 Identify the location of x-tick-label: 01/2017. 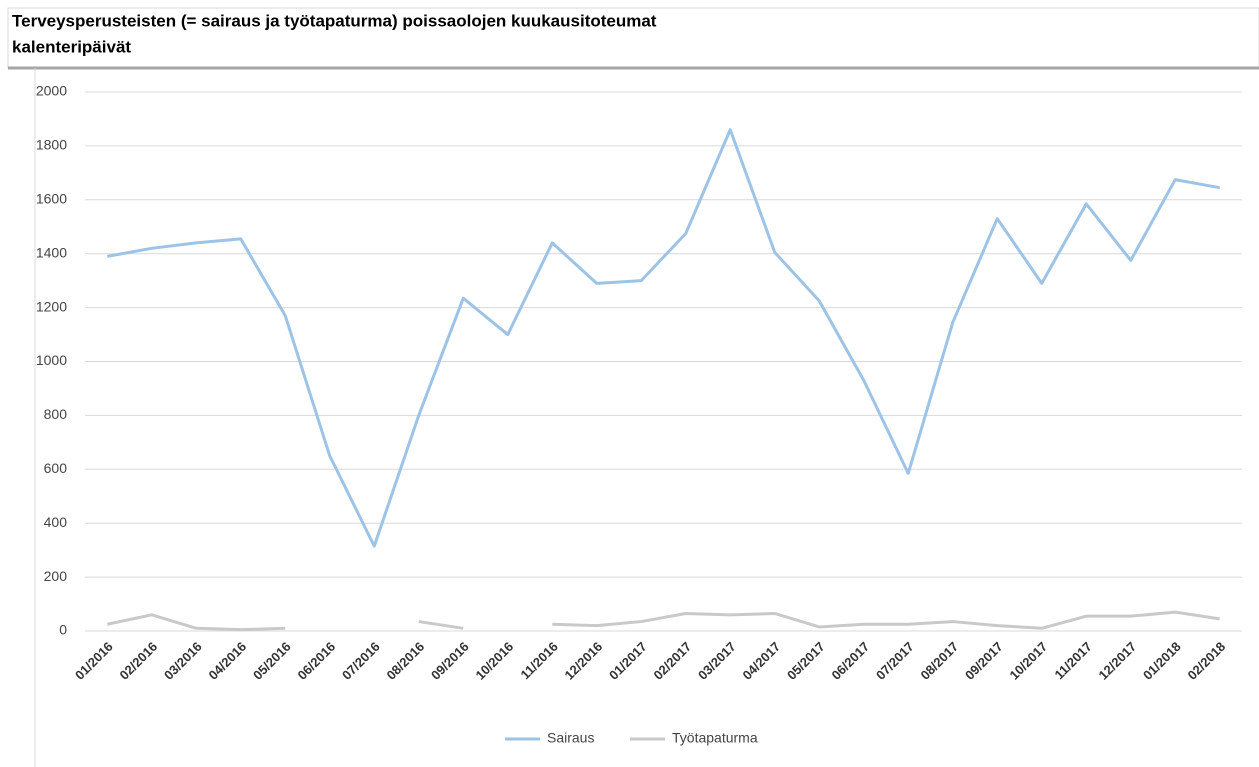
(628, 661).